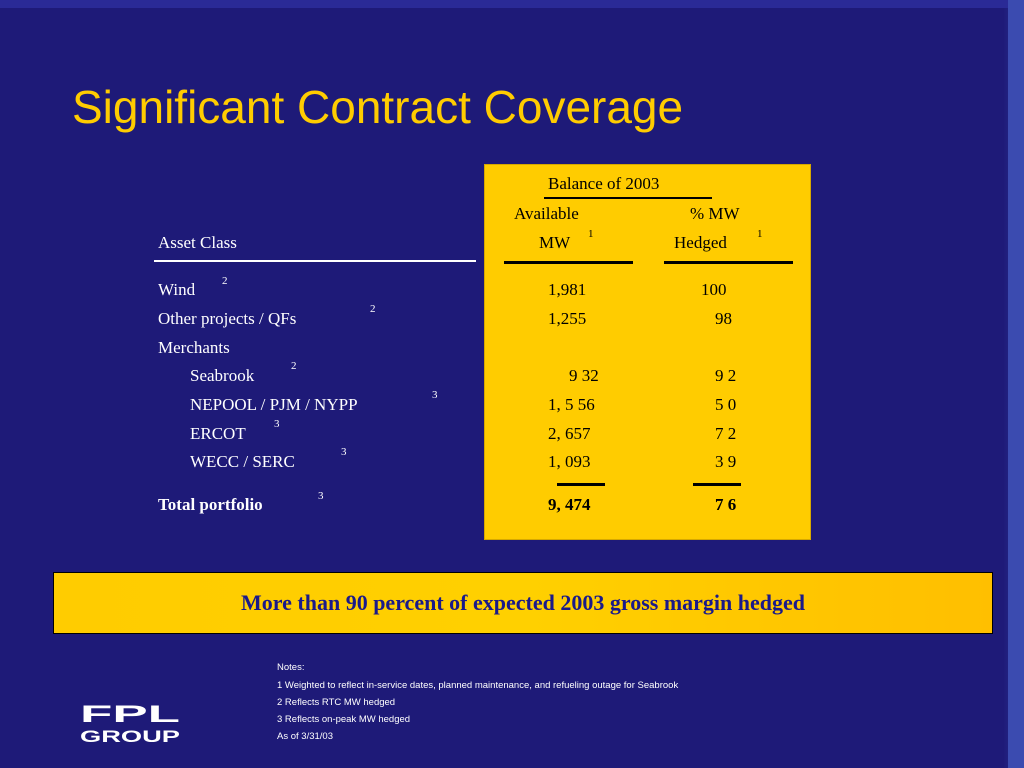  Describe the element at coordinates (512, 4) in the screenshot. I see `top-band` at that location.